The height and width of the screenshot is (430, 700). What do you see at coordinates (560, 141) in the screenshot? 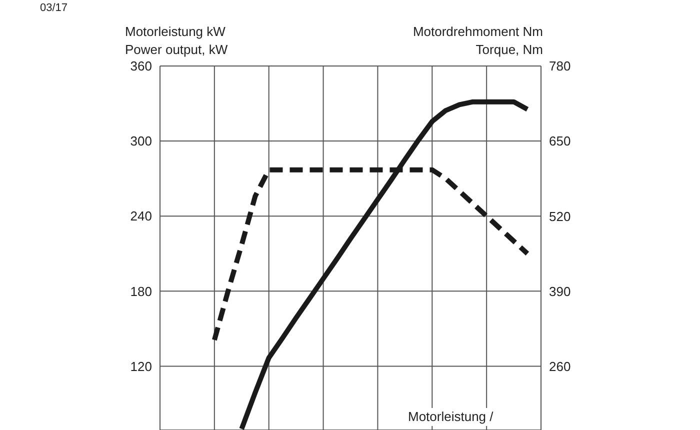
I see `y2-tick-label: 650` at bounding box center [560, 141].